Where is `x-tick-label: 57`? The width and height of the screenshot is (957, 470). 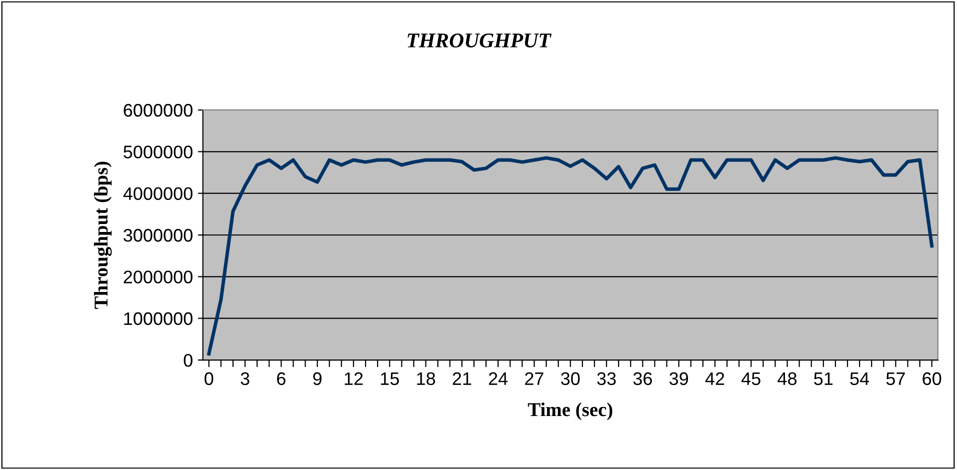
x-tick-label: 57 is located at coordinates (895, 379).